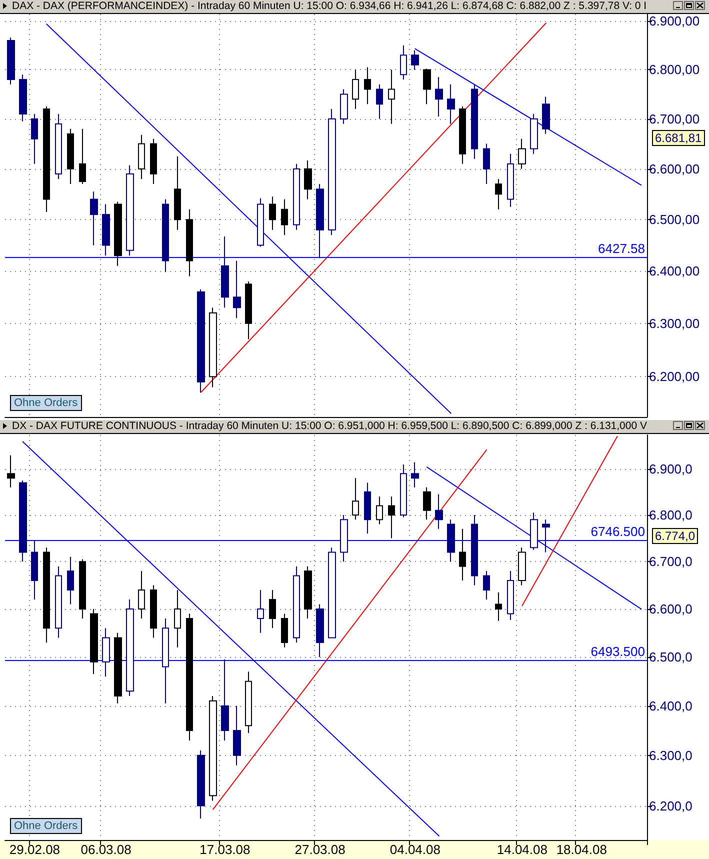 The image size is (709, 859). What do you see at coordinates (675, 536) in the screenshot?
I see `text: 6.774,0` at bounding box center [675, 536].